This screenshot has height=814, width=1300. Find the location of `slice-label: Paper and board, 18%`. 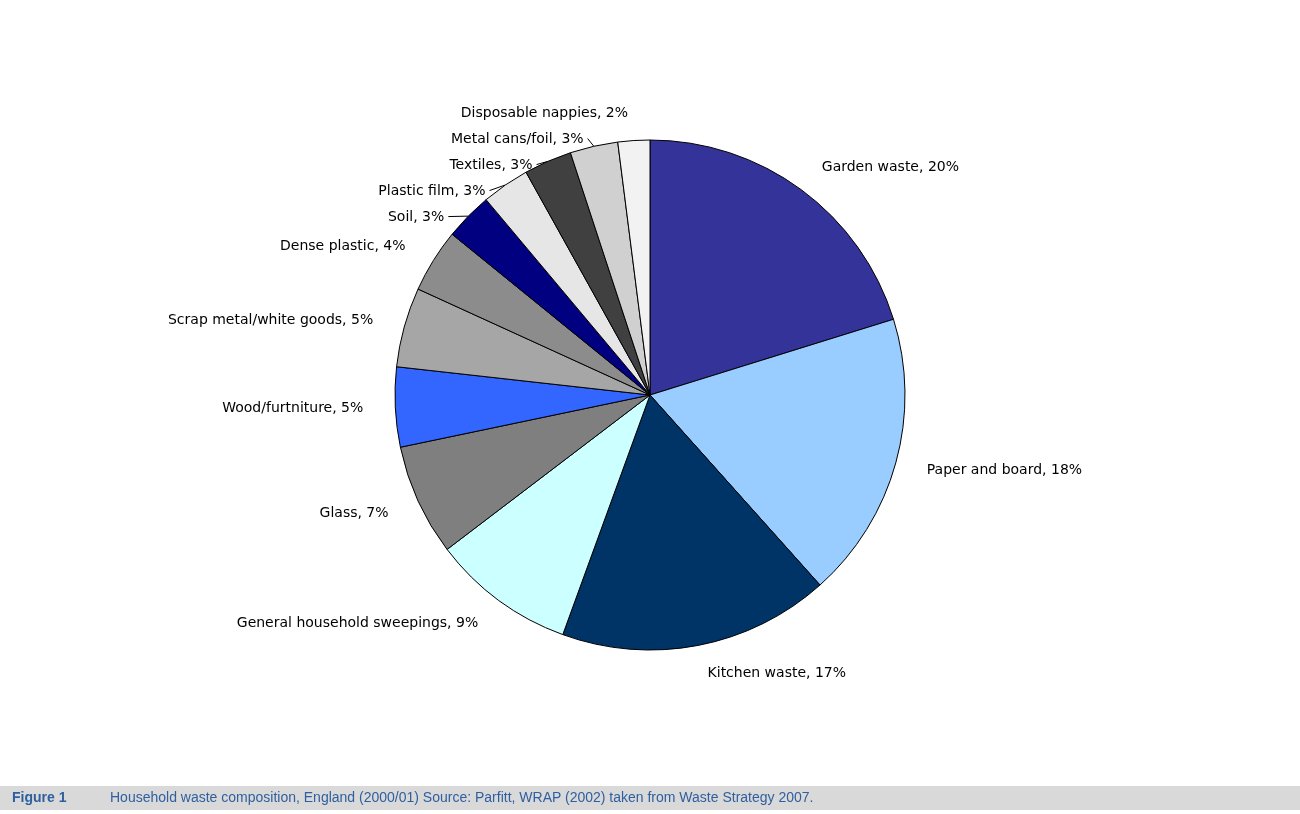

slice-label: Paper and board, 18% is located at coordinates (1004, 469).